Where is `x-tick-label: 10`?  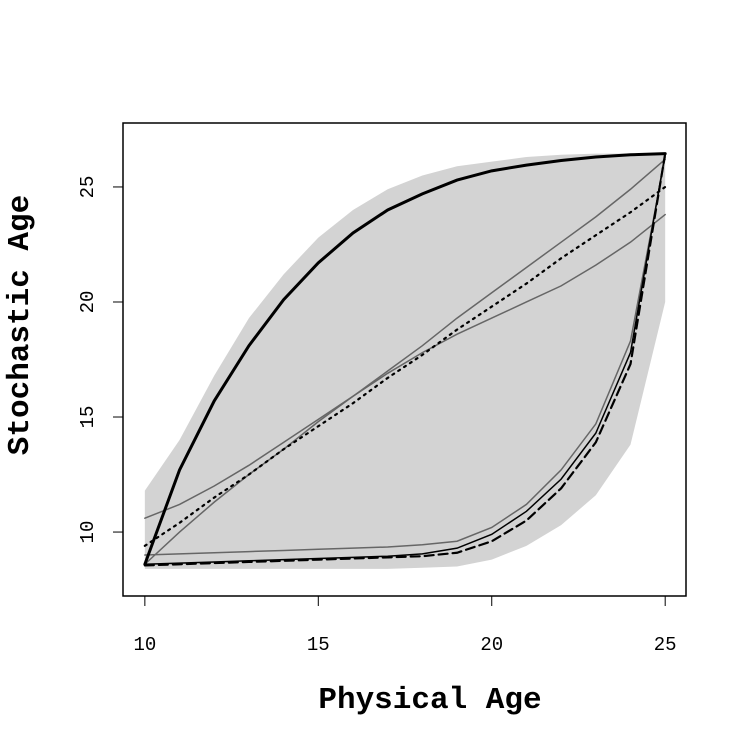 x-tick-label: 10 is located at coordinates (144, 645).